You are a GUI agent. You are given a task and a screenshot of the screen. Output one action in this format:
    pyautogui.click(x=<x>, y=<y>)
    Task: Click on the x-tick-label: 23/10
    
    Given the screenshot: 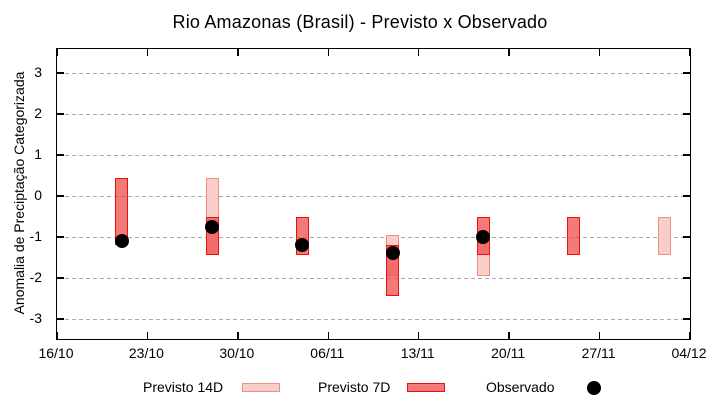 What is the action you would take?
    pyautogui.click(x=146, y=353)
    